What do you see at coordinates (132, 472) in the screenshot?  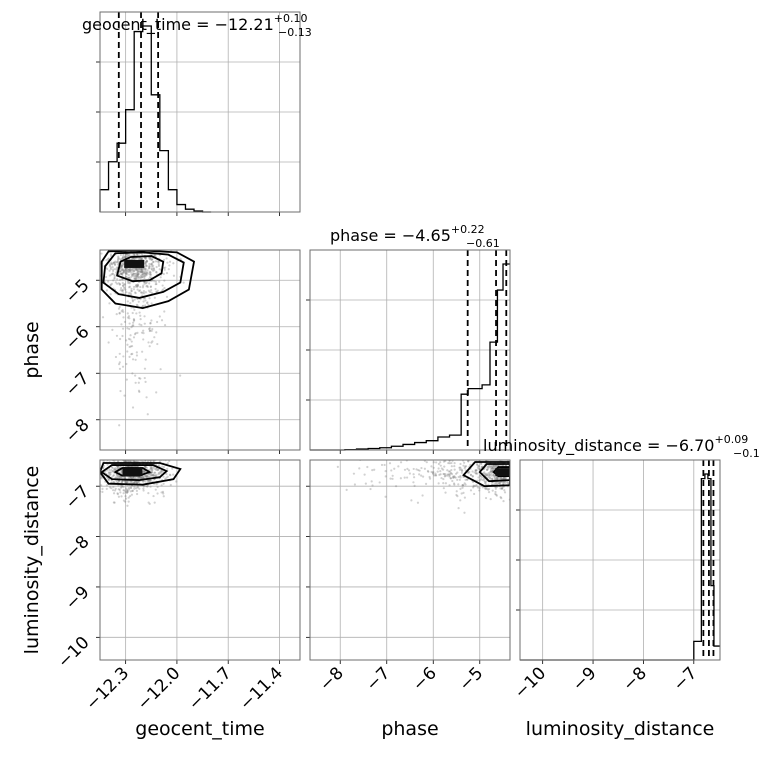 I see `density-peak` at bounding box center [132, 472].